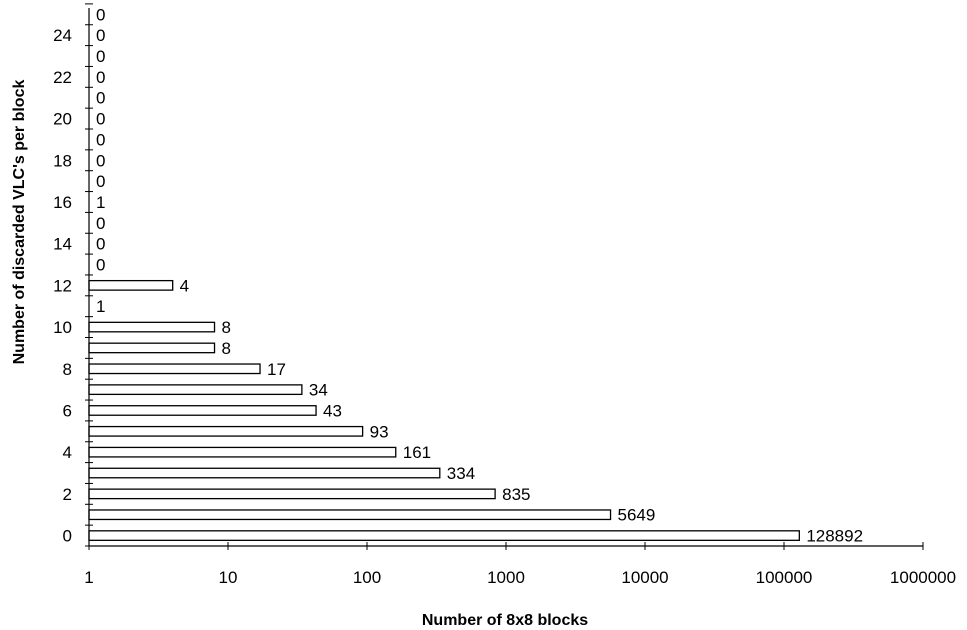 The width and height of the screenshot is (967, 630). I want to click on y-tick-label: 24, so click(62, 35).